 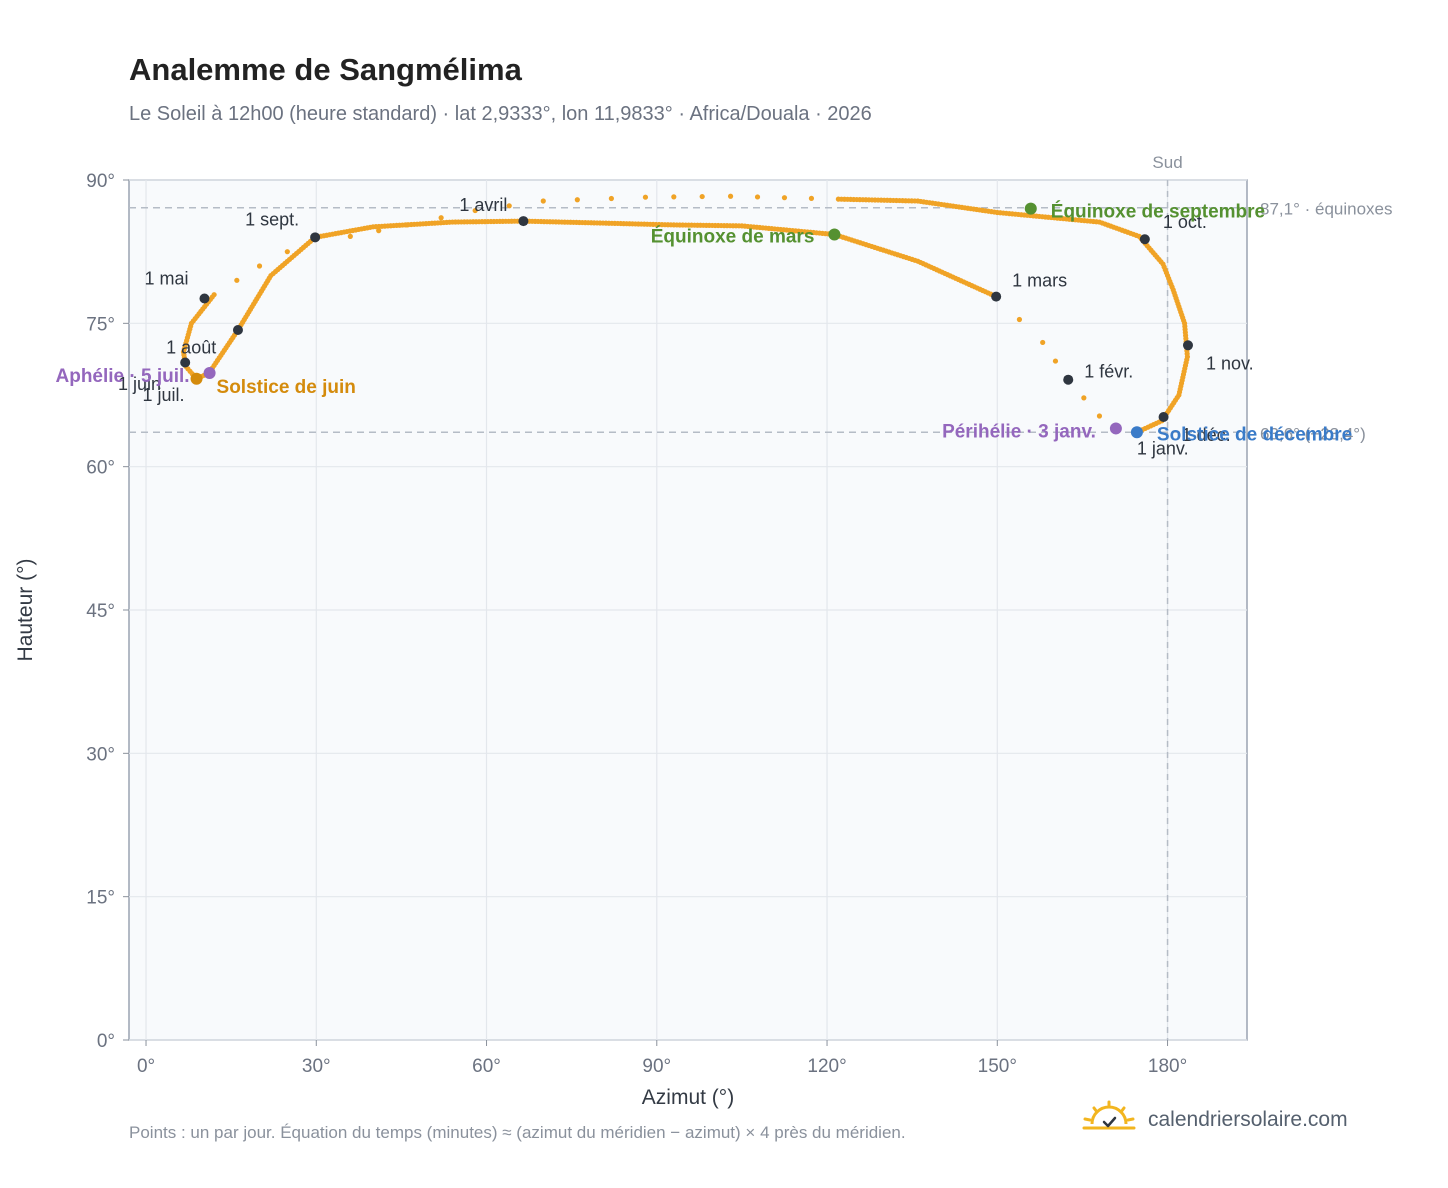 What do you see at coordinates (325, 69) in the screenshot?
I see `chart-title: Analemme de Sangmélima` at bounding box center [325, 69].